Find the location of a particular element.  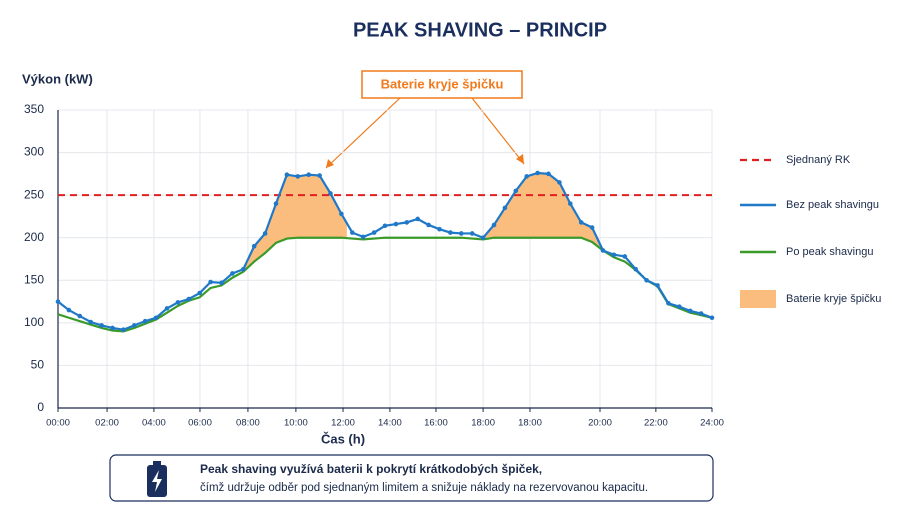

y-axis-label: Výkon (kW) is located at coordinates (57, 78).